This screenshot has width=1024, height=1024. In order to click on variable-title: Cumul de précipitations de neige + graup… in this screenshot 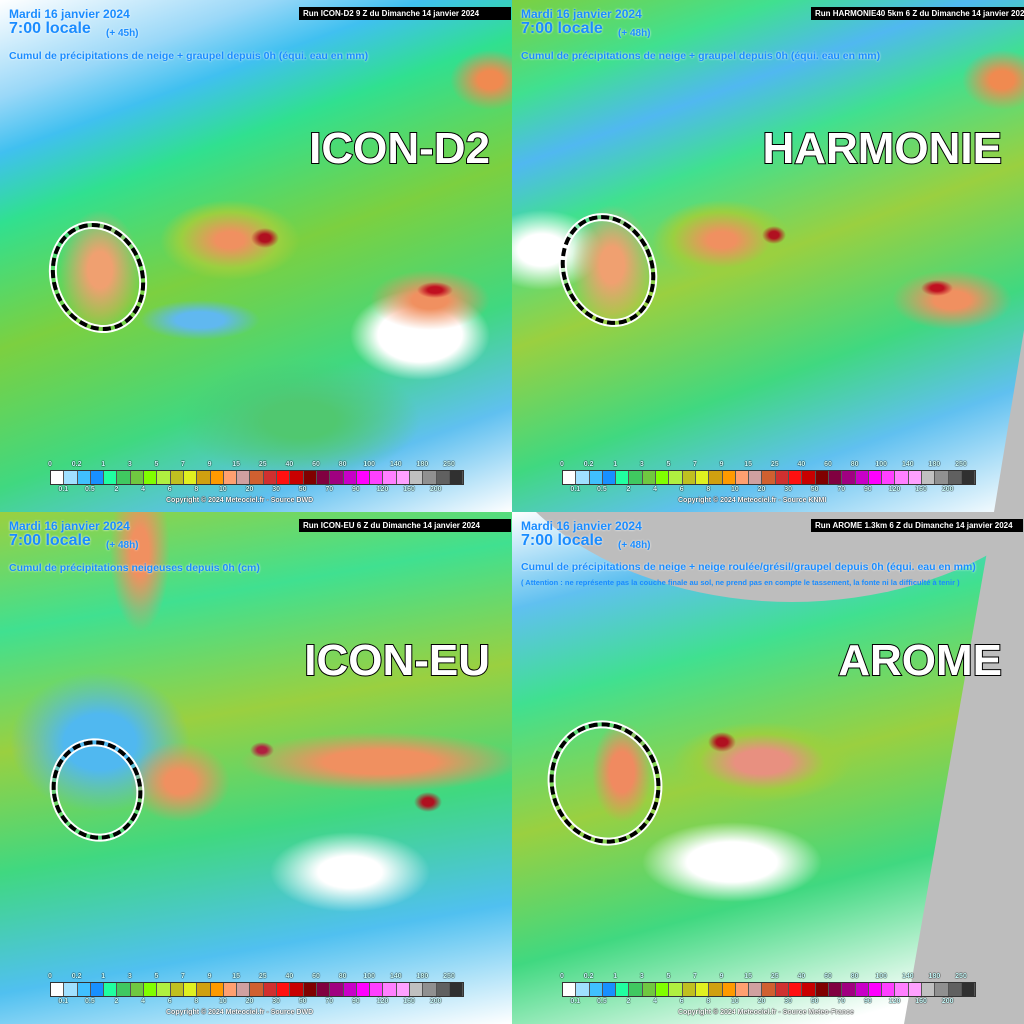, I will do `click(189, 56)`.